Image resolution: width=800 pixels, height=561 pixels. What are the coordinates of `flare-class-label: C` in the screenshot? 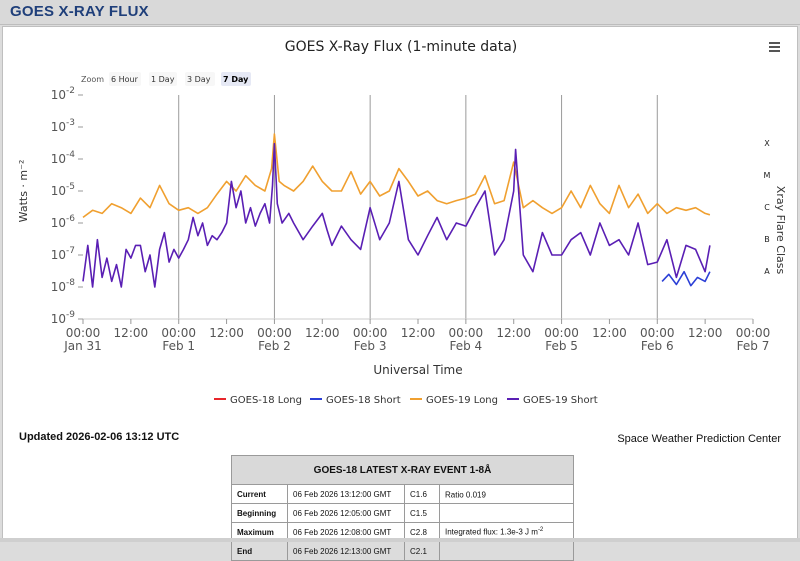 It's located at (767, 207).